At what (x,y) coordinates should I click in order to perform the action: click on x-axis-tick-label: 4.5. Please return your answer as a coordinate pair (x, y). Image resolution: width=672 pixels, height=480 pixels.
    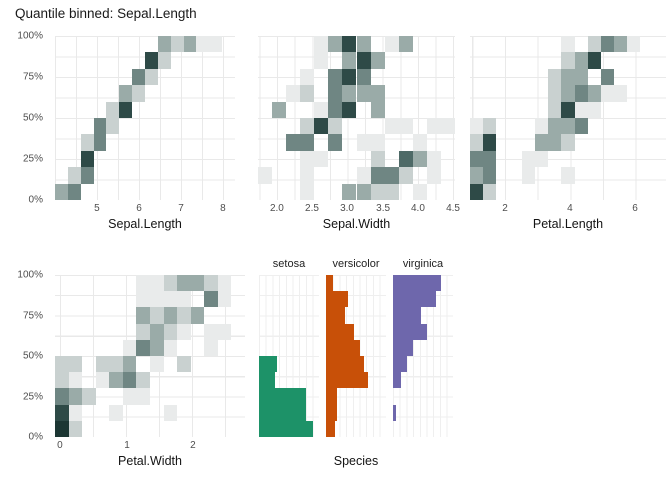
    Looking at the image, I should click on (453, 208).